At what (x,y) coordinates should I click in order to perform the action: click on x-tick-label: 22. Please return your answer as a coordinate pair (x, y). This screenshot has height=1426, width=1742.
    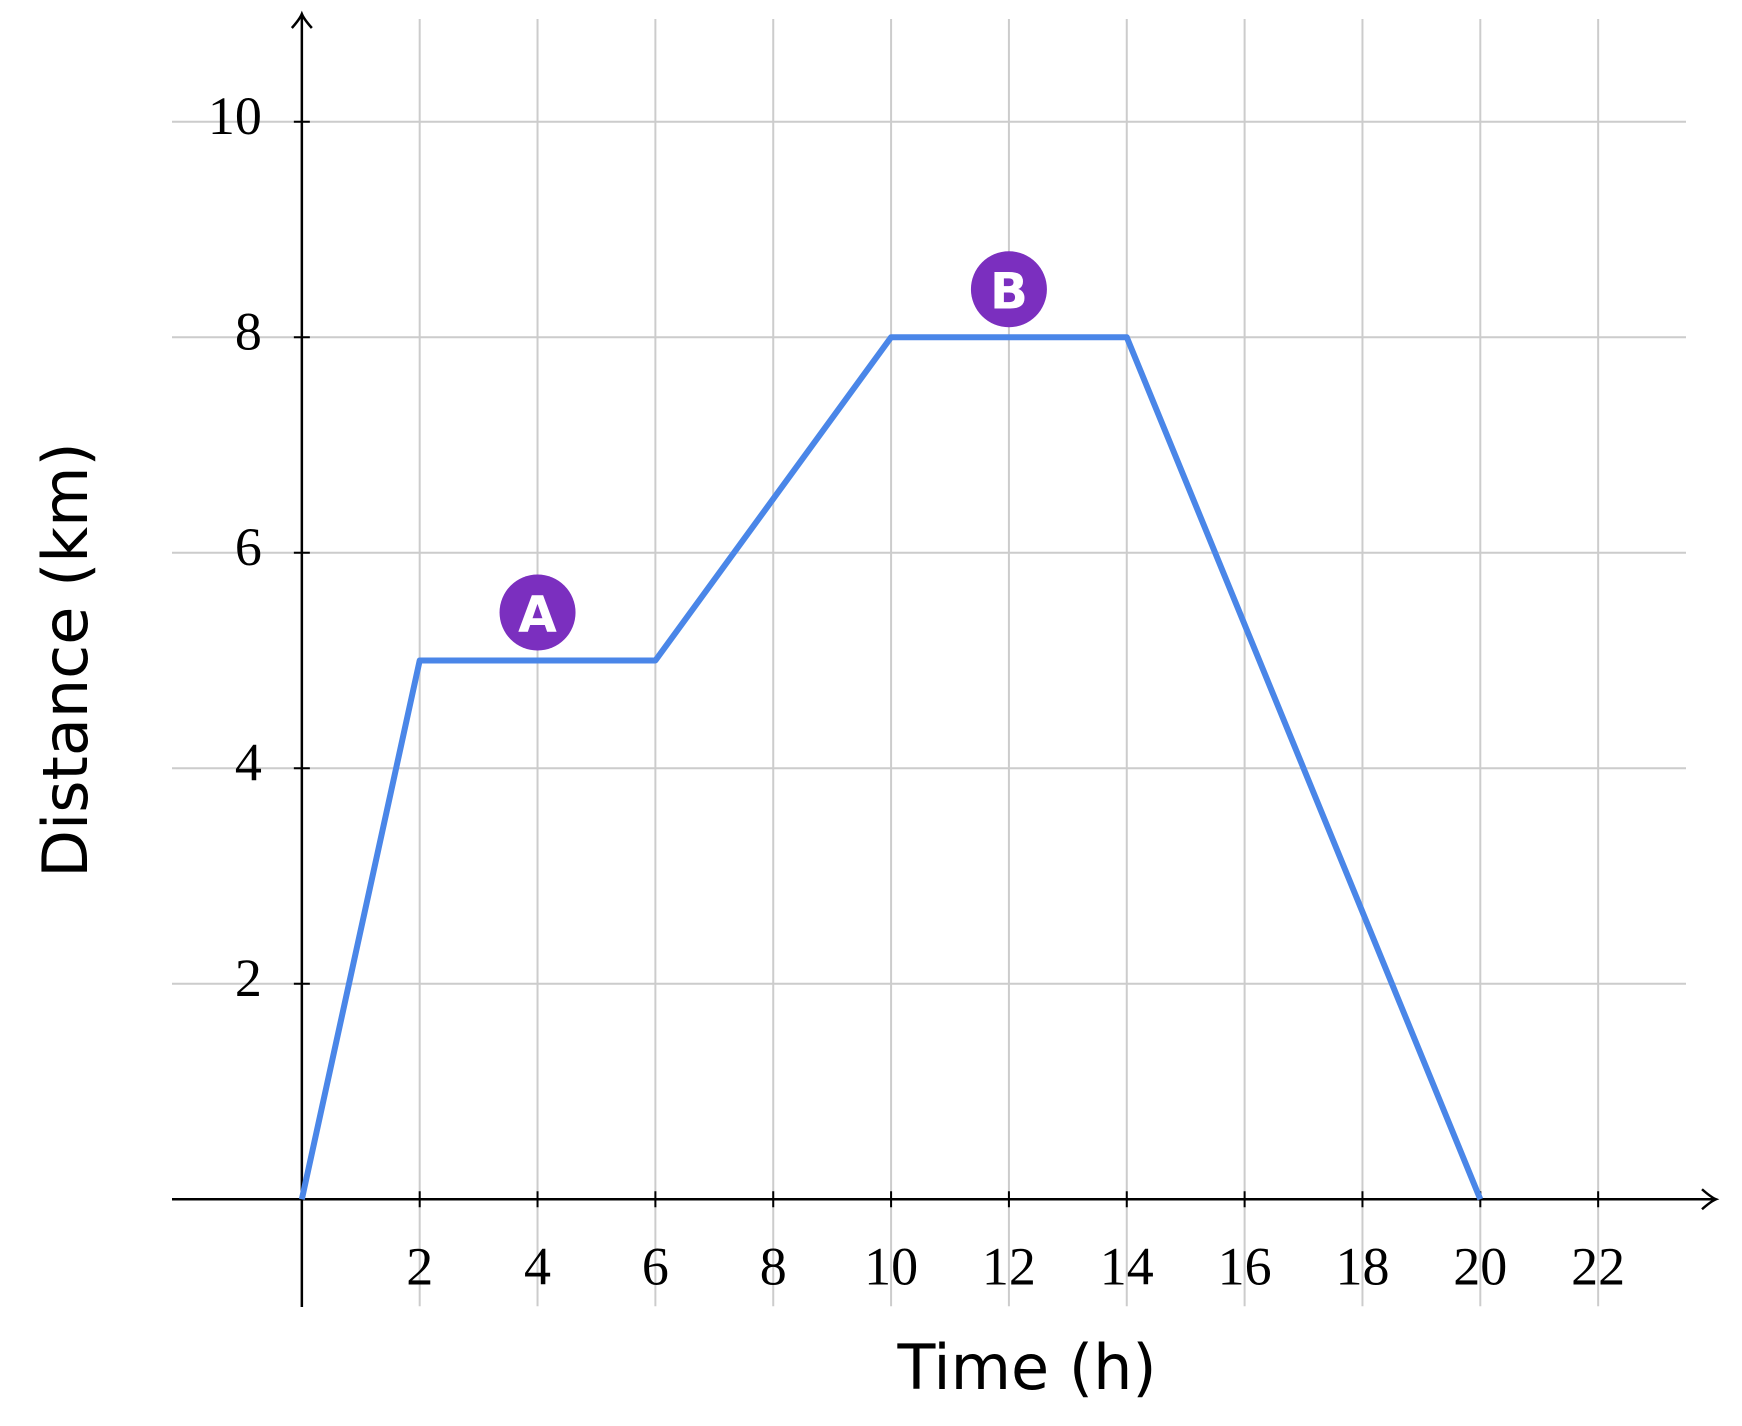
    Looking at the image, I should click on (1598, 1267).